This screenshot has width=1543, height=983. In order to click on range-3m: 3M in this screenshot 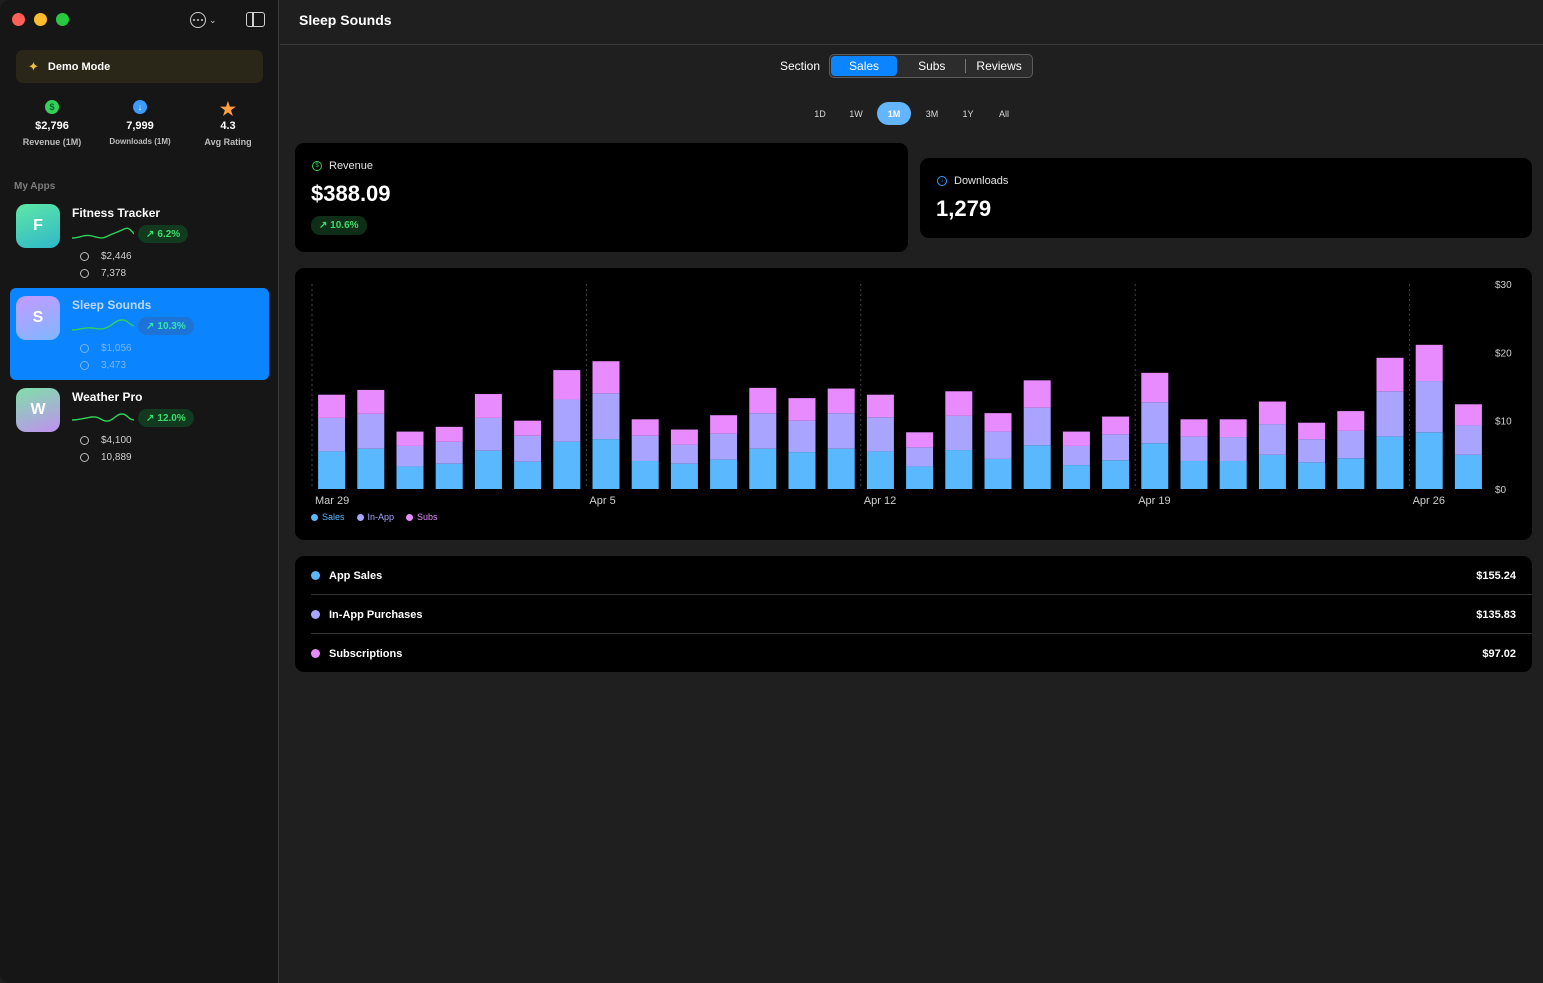, I will do `click(932, 113)`.